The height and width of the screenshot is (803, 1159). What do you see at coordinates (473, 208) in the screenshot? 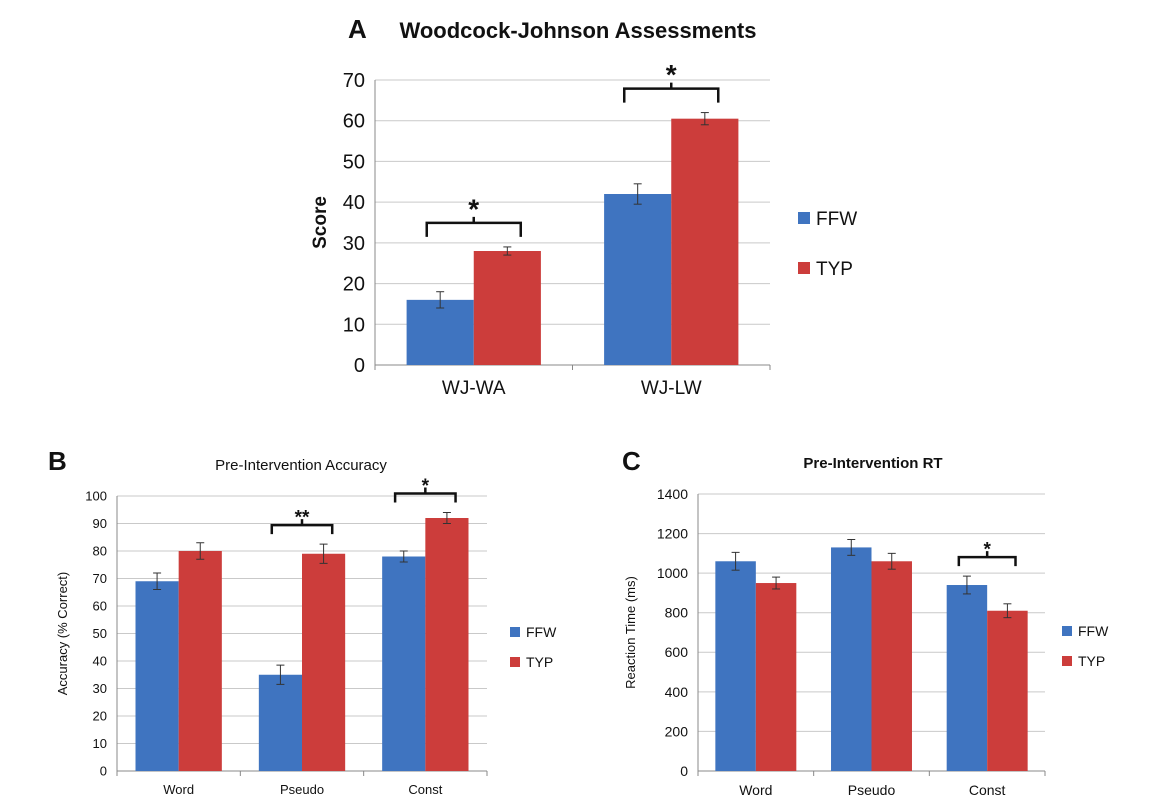
I see `significance-label-wj-wa: *` at bounding box center [473, 208].